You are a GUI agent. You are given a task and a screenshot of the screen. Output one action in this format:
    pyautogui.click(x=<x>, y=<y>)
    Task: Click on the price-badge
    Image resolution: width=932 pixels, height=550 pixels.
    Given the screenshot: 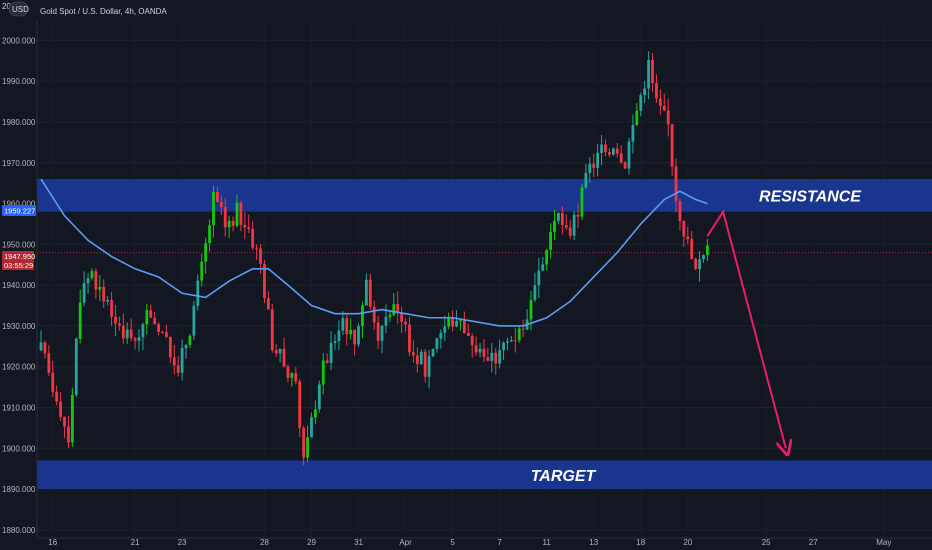 What is the action you would take?
    pyautogui.click(x=18, y=260)
    